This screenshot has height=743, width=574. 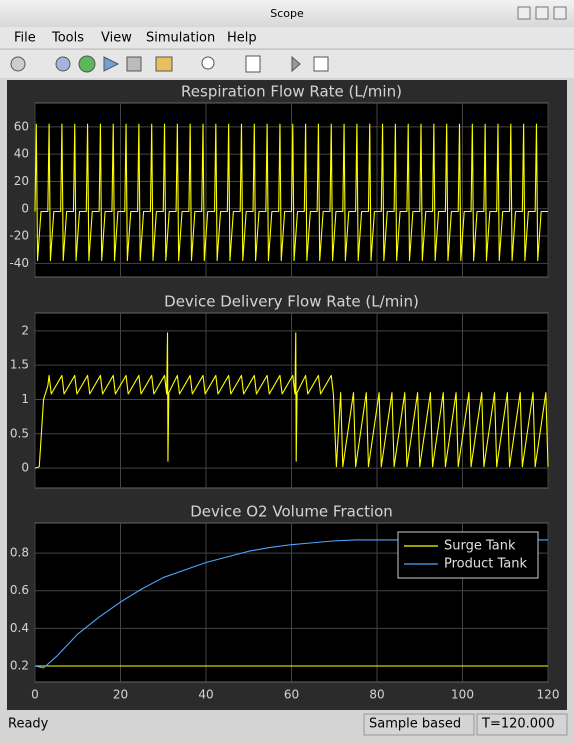 I want to click on maximize-button, so click(x=542, y=13).